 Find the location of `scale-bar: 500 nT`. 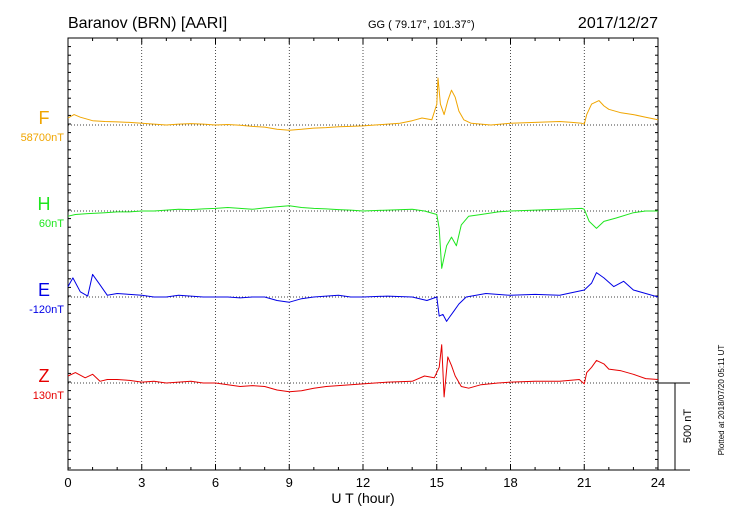

scale-bar: 500 nT is located at coordinates (676, 426).